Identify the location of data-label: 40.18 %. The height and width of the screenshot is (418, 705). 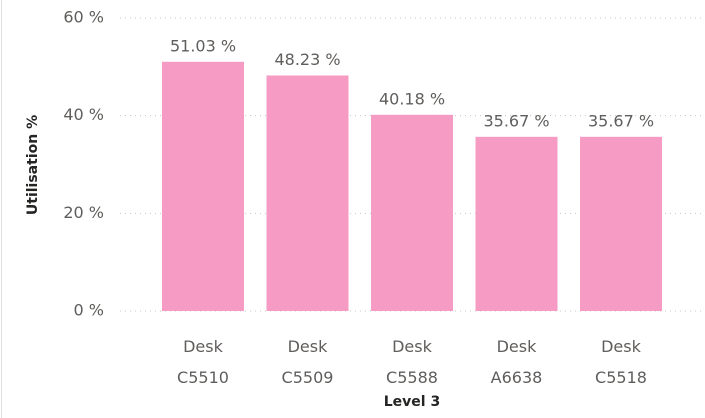
(412, 98).